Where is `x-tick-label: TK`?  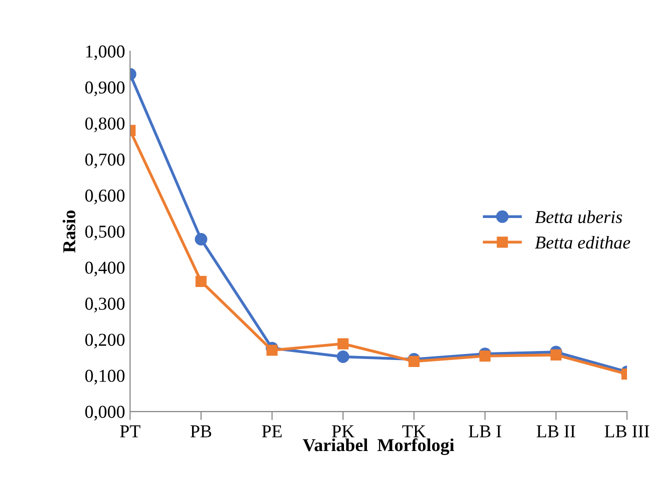
x-tick-label: TK is located at coordinates (414, 431).